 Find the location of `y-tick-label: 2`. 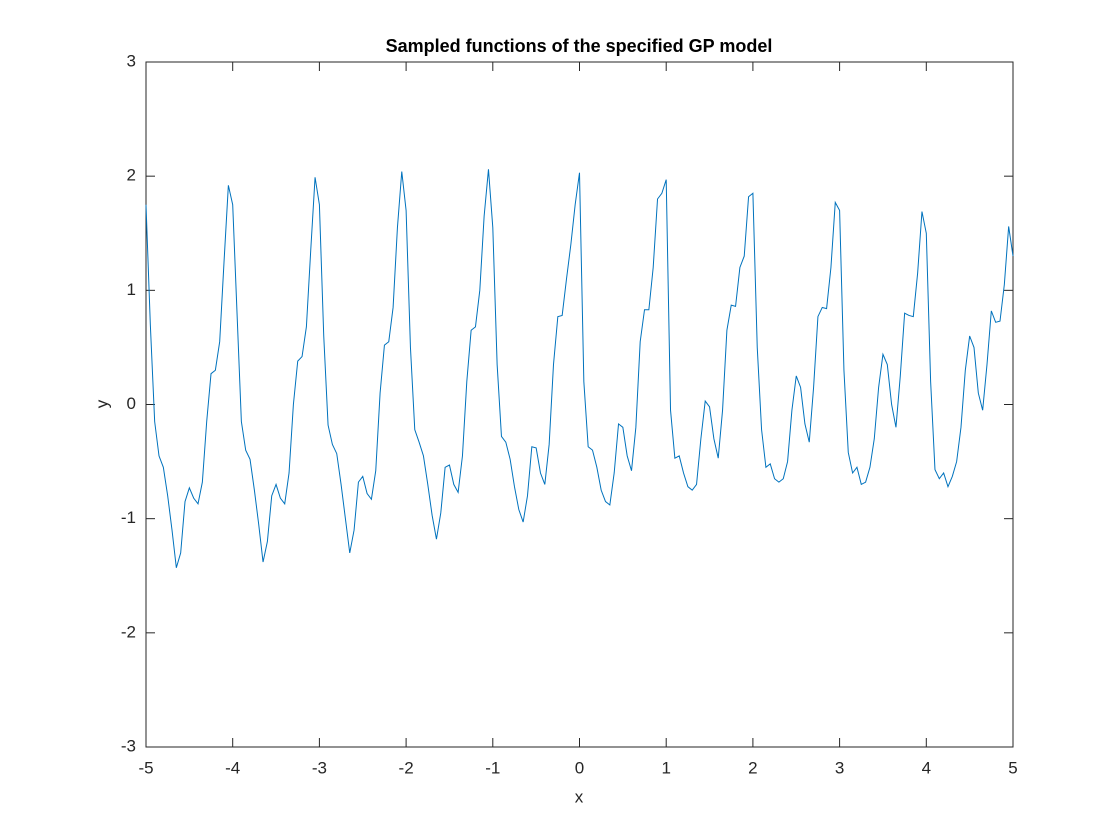

y-tick-label: 2 is located at coordinates (131, 175).